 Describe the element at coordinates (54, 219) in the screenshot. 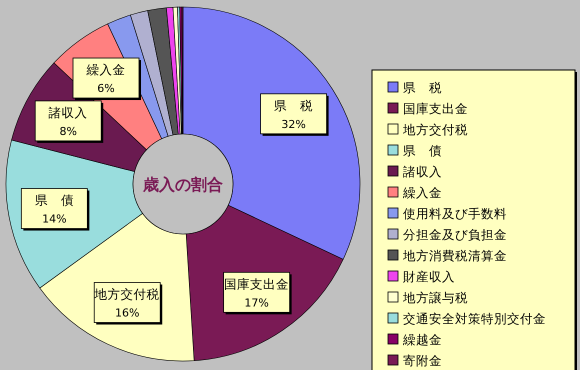

I see `data-label: 14%` at that location.